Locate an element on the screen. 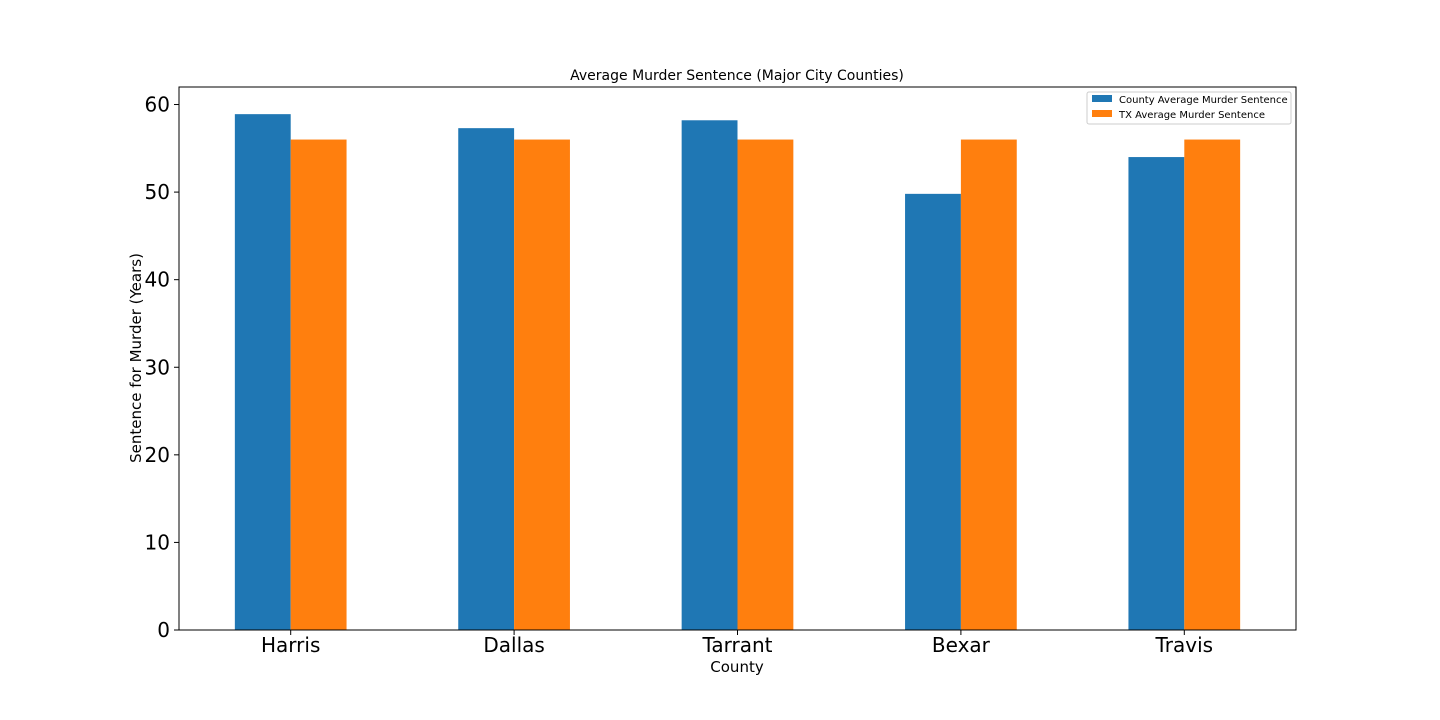 The height and width of the screenshot is (720, 1440). x-tick-label-dallas: Dallas is located at coordinates (513, 645).